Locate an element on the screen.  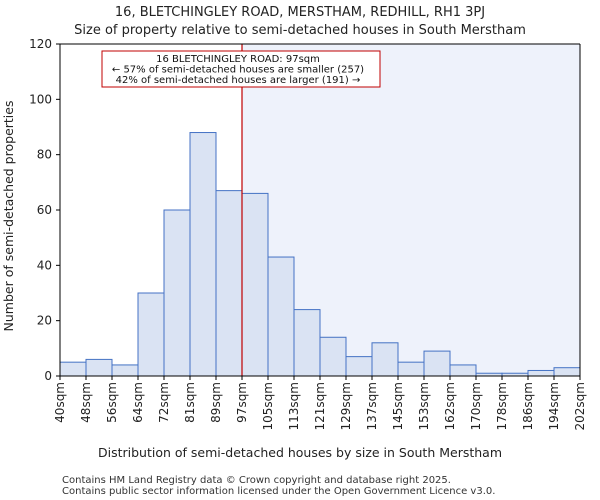
x-tick-label-56sqm: 56sqm is located at coordinates (112, 402).